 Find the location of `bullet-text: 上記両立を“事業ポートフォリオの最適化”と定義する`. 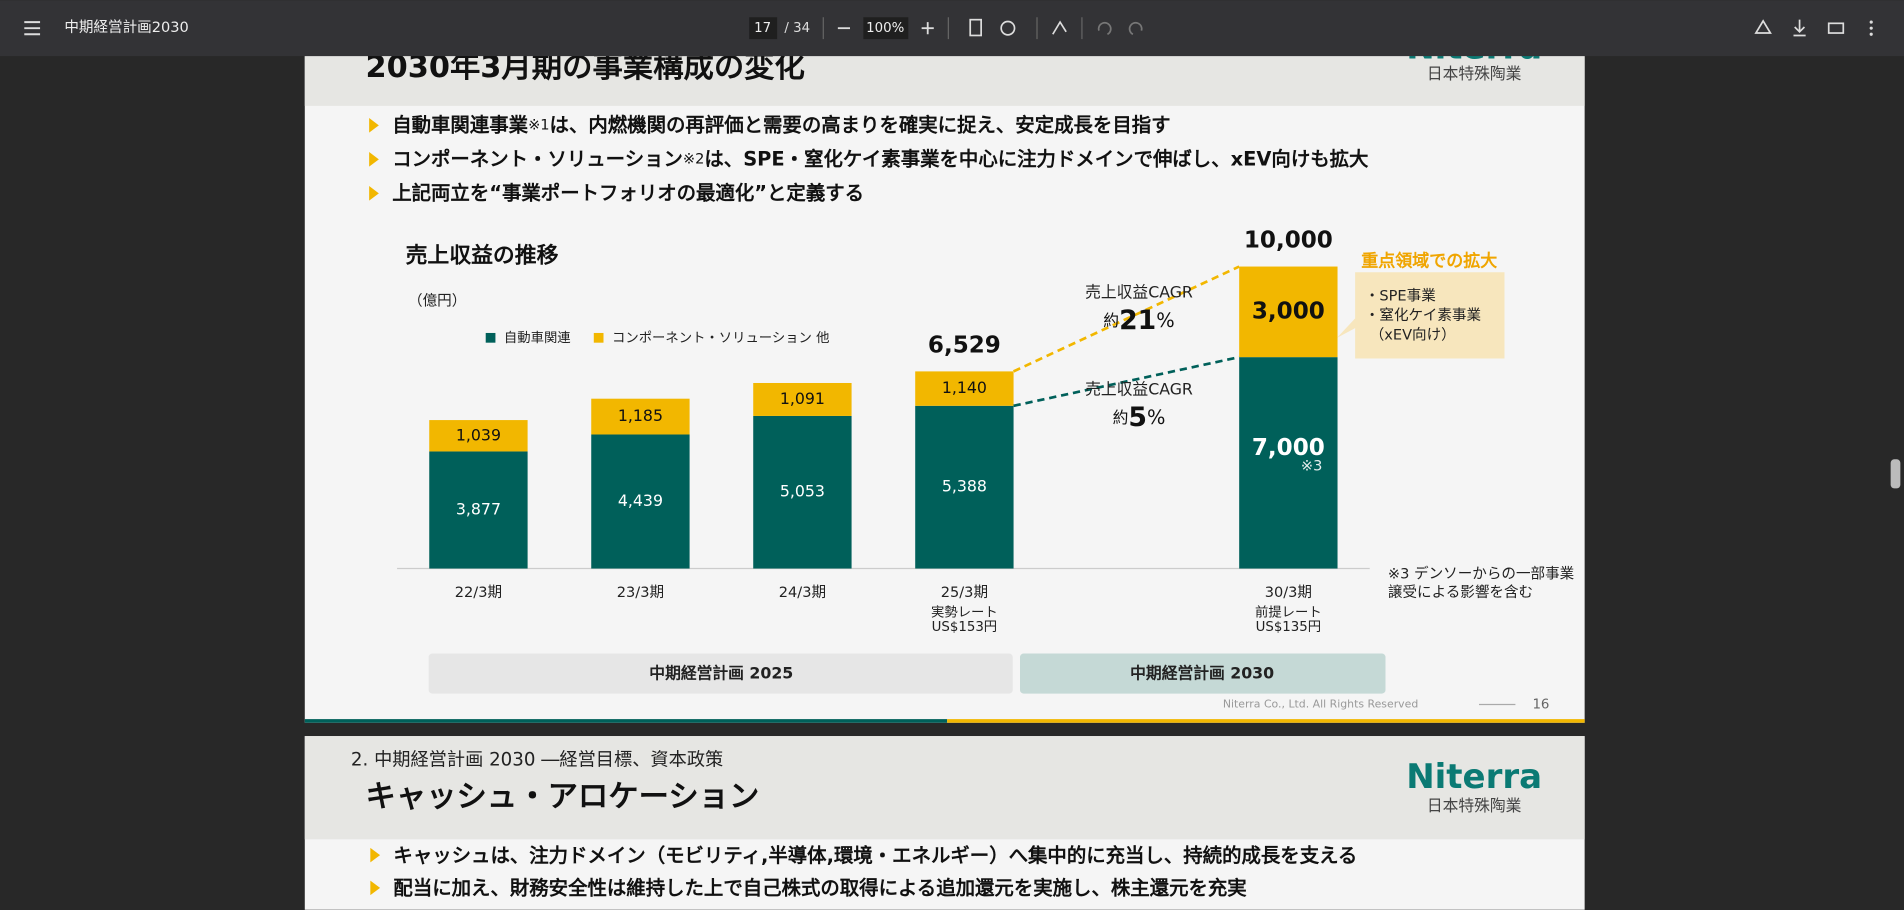

bullet-text: 上記両立を“事業ポートフォリオの最適化”と定義する is located at coordinates (628, 192).